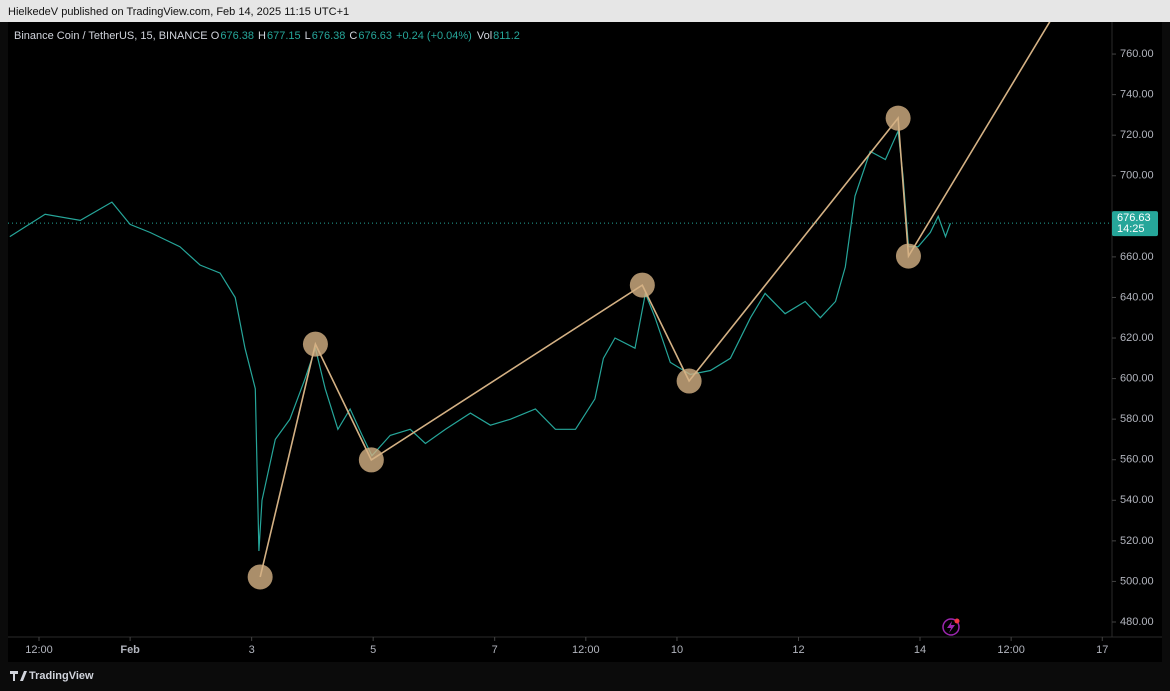 This screenshot has width=1170, height=691. I want to click on legend-text: +0.24 (+0.04%), so click(434, 36).